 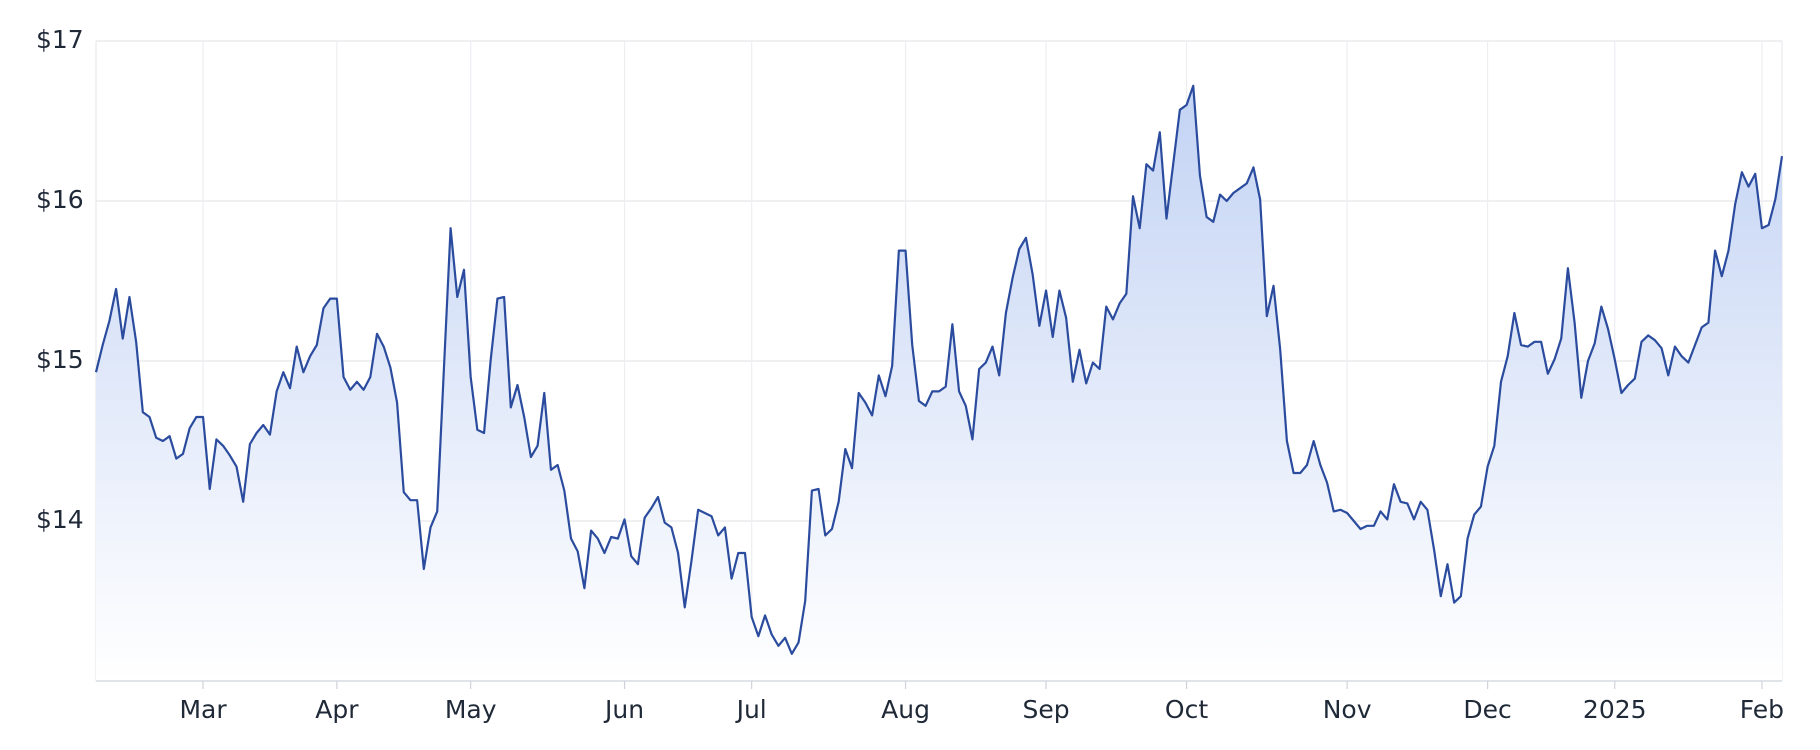 What do you see at coordinates (1615, 709) in the screenshot?
I see `x-tick-label: 2025` at bounding box center [1615, 709].